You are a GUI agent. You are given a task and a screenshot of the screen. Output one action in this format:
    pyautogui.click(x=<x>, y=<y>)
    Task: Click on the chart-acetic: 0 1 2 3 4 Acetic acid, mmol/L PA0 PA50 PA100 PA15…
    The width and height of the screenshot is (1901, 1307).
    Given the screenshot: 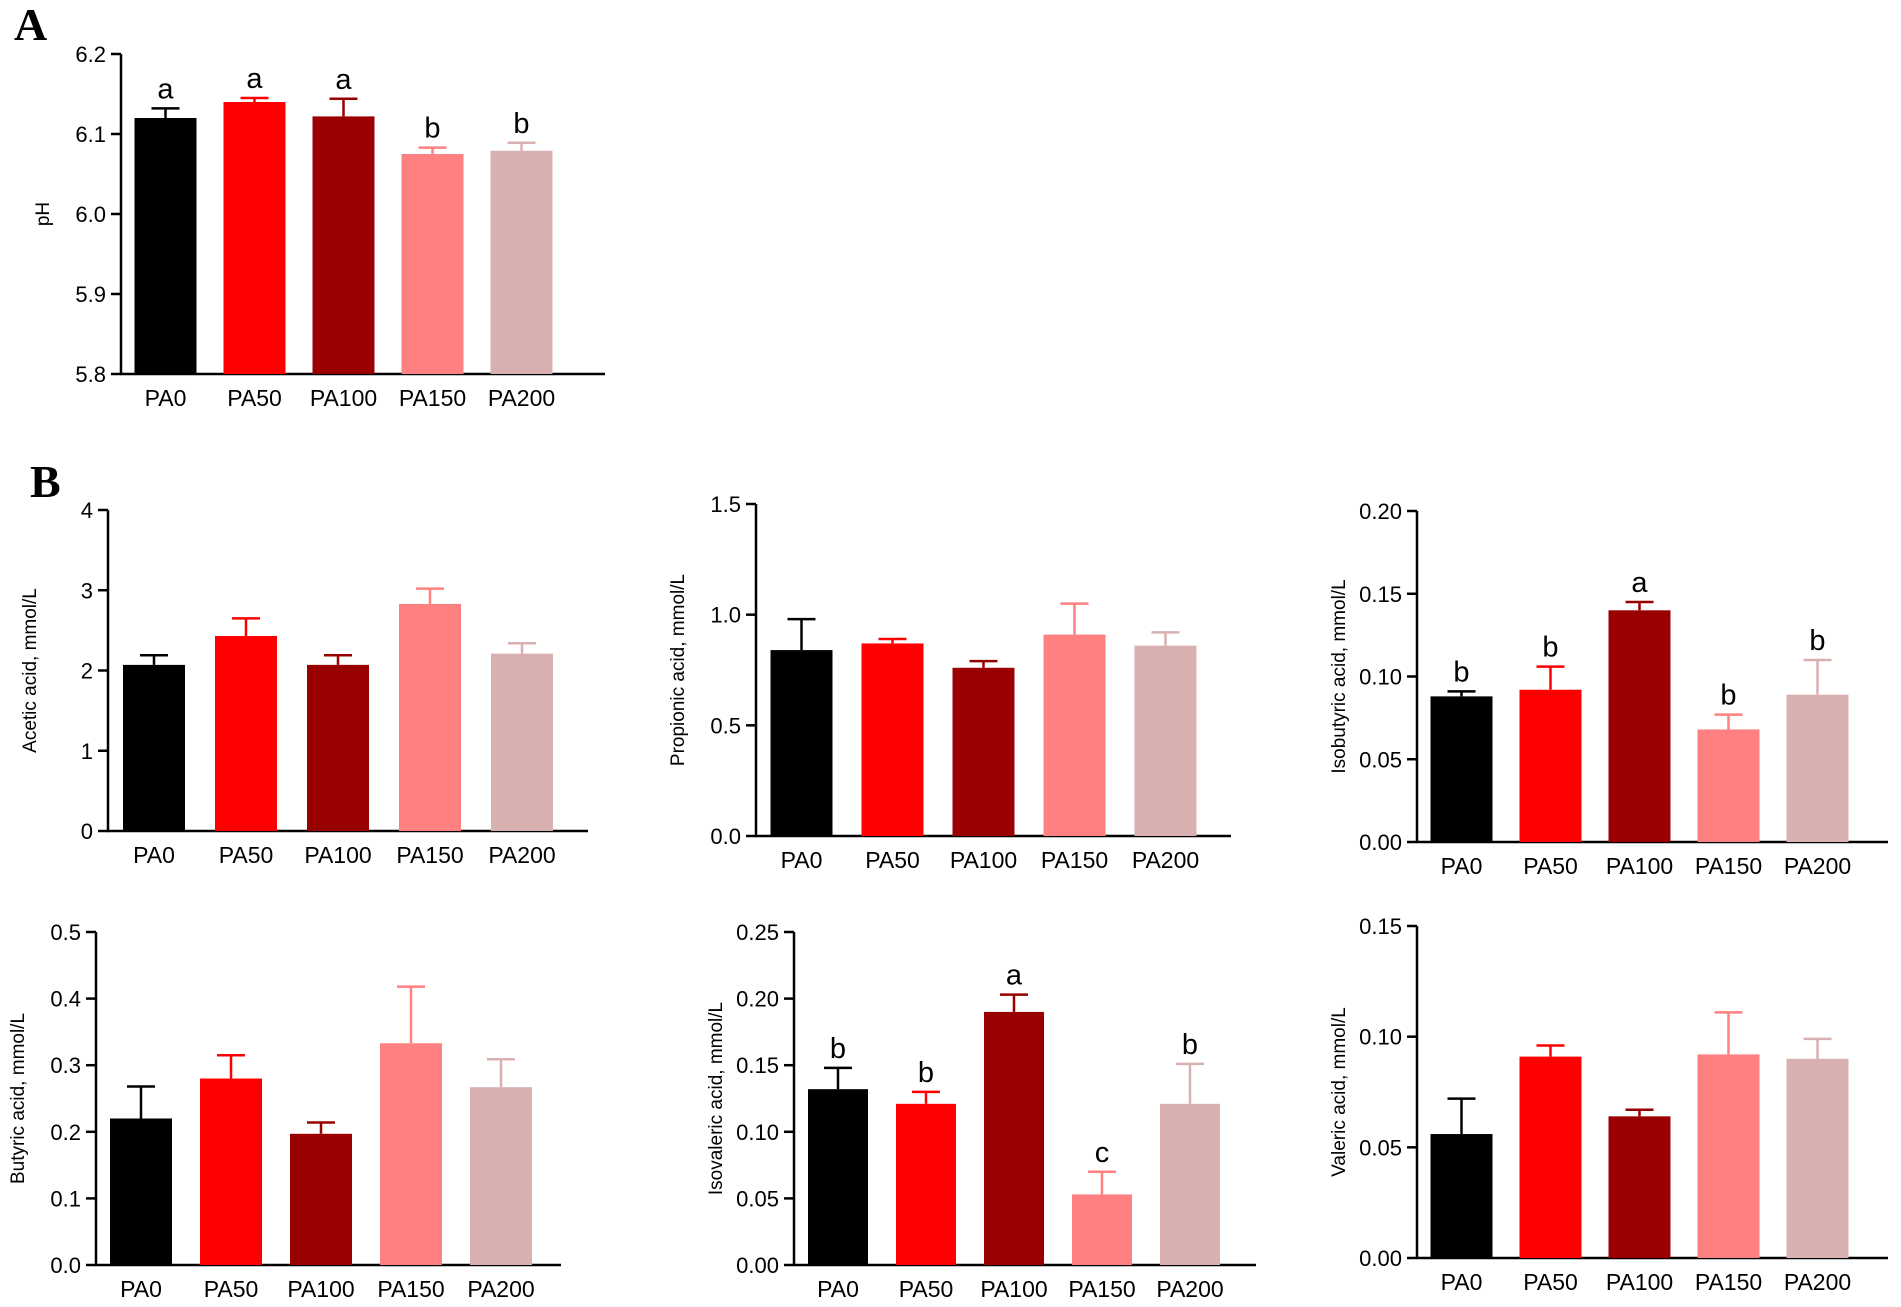 What is the action you would take?
    pyautogui.click(x=304, y=683)
    